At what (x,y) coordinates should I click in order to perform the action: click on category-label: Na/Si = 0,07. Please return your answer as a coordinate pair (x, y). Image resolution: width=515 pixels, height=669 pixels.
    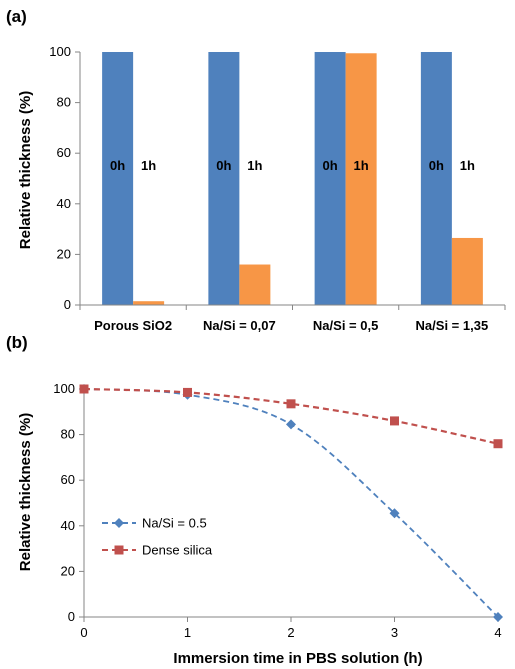
    Looking at the image, I should click on (239, 325).